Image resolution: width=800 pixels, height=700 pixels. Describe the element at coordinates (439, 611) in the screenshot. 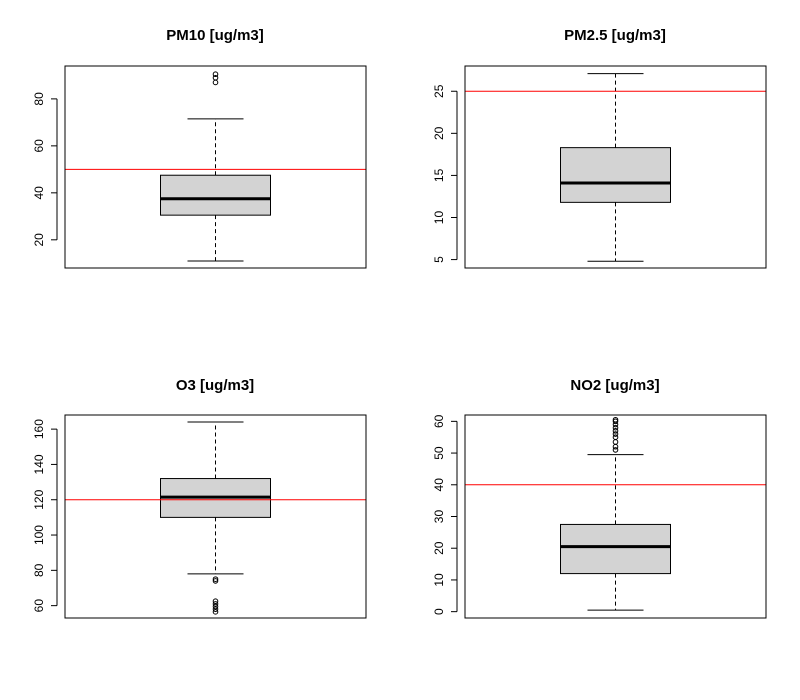

I see `y-tick-label: 0` at that location.